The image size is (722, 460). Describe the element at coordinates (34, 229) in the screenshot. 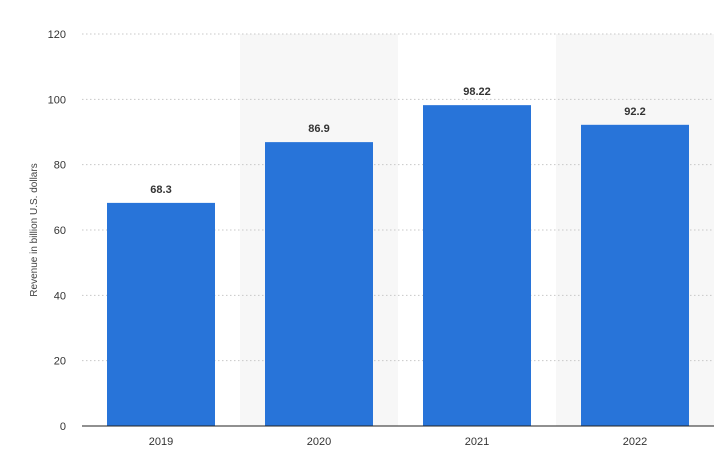

I see `y-axis-label: Revenue in billion U.S. dollars` at that location.